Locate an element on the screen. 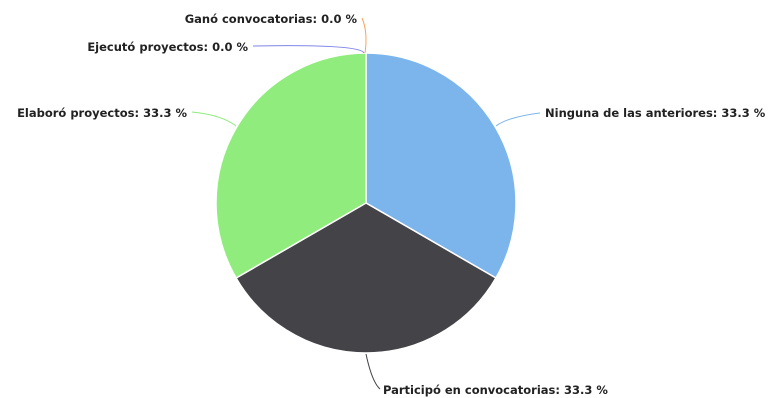  connector-participo-en-convocatorias is located at coordinates (373, 371).